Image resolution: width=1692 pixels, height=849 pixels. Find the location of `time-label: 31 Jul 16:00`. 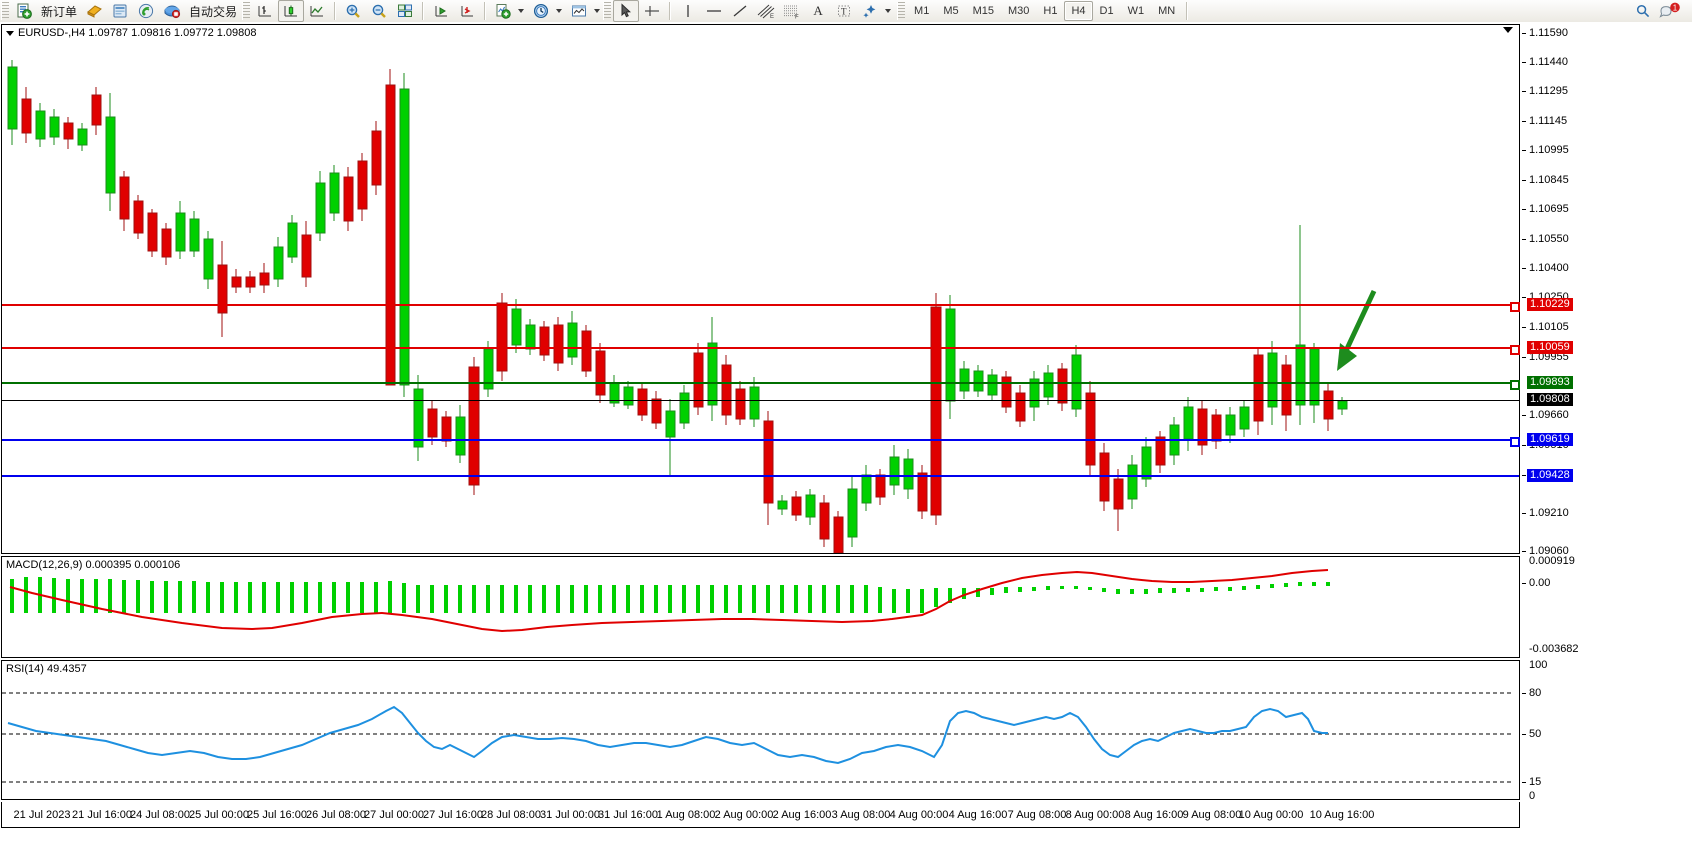

time-label: 31 Jul 16:00 is located at coordinates (628, 815).